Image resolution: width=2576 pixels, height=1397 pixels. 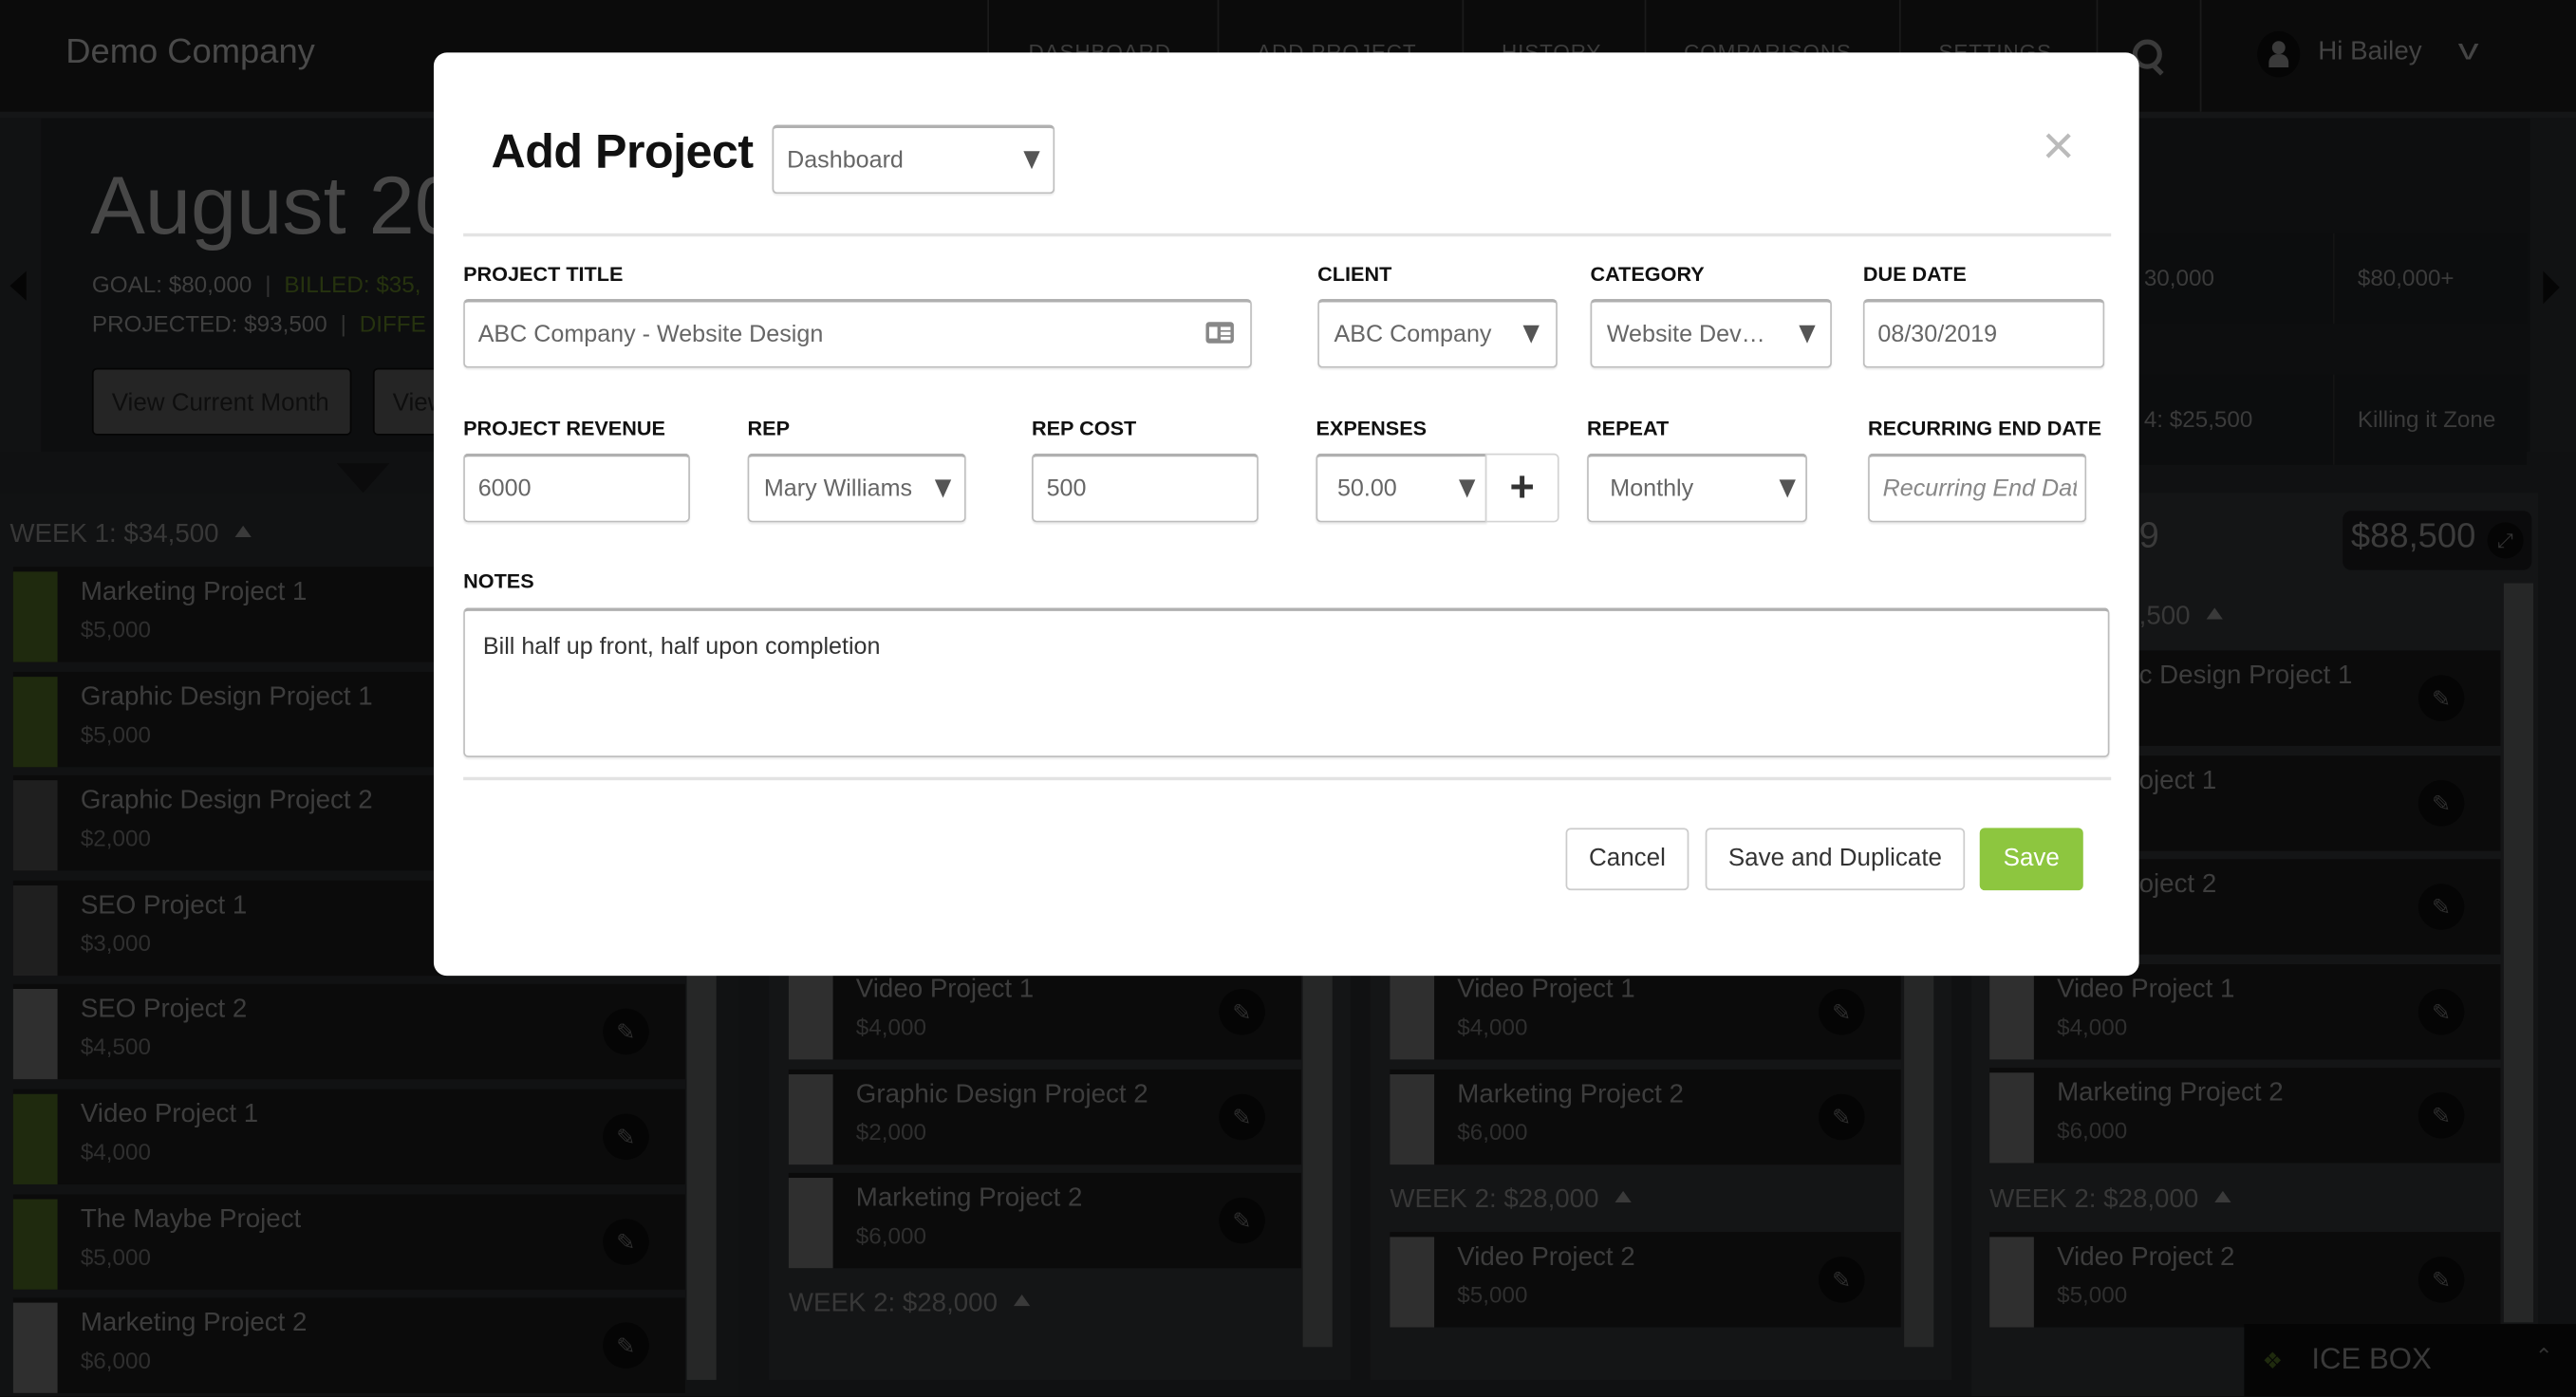 I want to click on project-card-title: Marketing Project 1, so click(x=194, y=592).